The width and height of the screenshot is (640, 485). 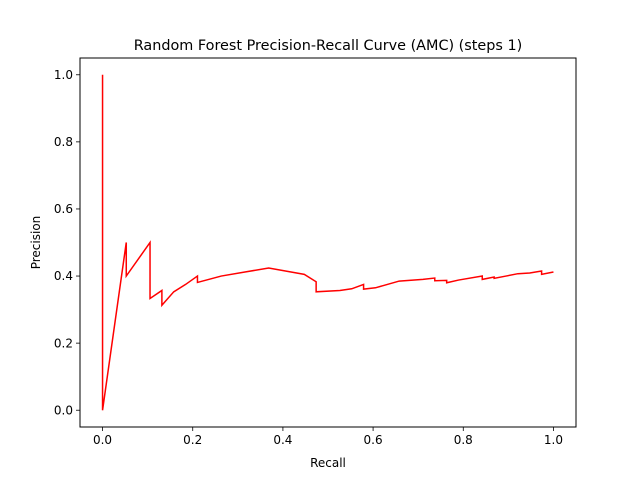 I want to click on y-tick-label: 0.4, so click(x=63, y=276).